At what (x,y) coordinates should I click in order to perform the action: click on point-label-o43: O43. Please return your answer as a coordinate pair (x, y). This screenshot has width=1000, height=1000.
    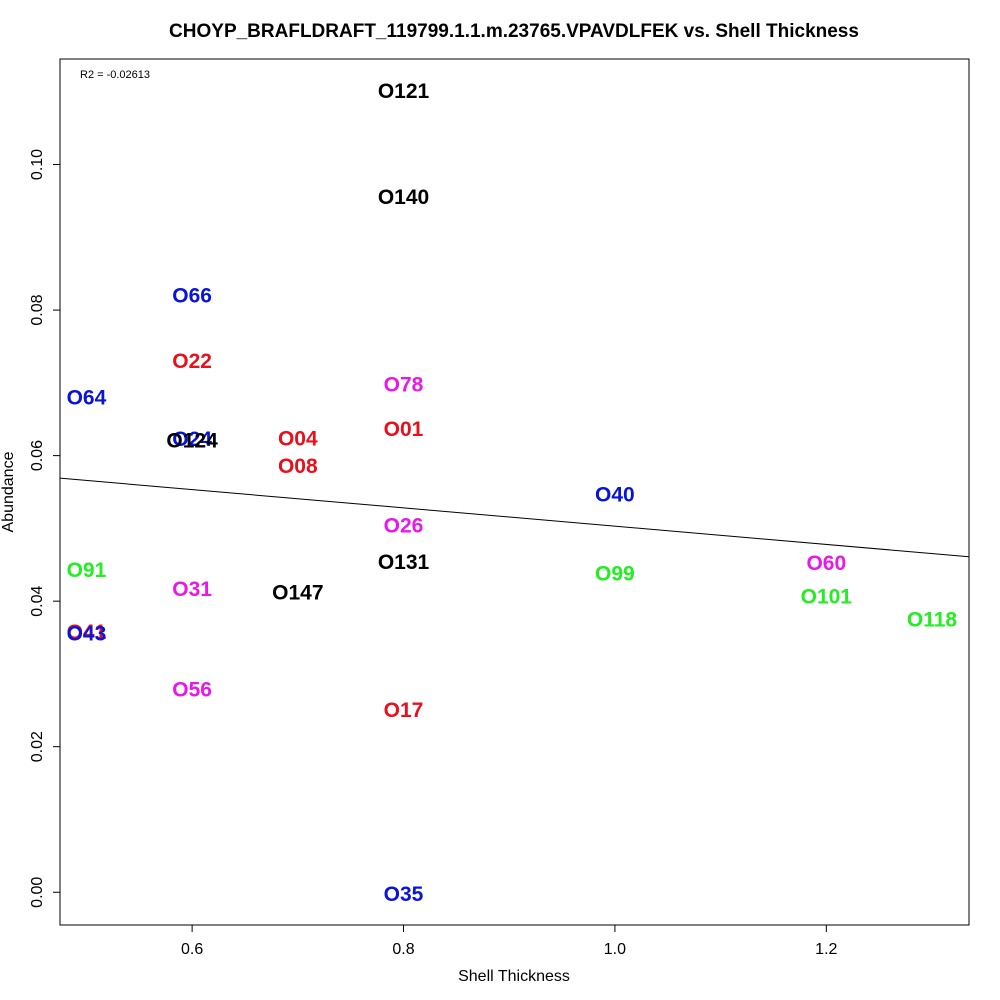
    Looking at the image, I should click on (87, 633).